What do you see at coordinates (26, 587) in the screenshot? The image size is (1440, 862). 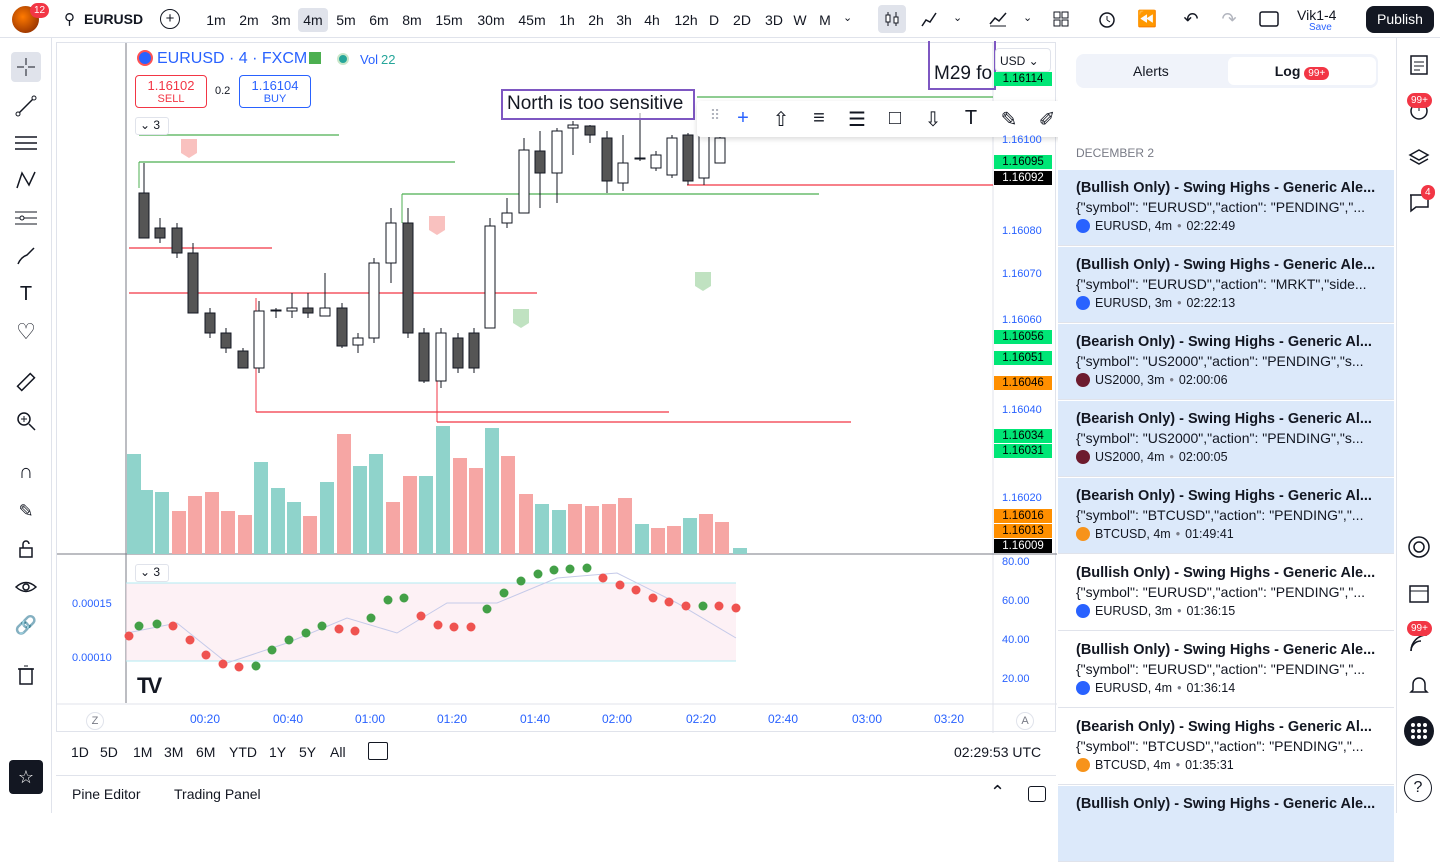 I see `eye-icon` at bounding box center [26, 587].